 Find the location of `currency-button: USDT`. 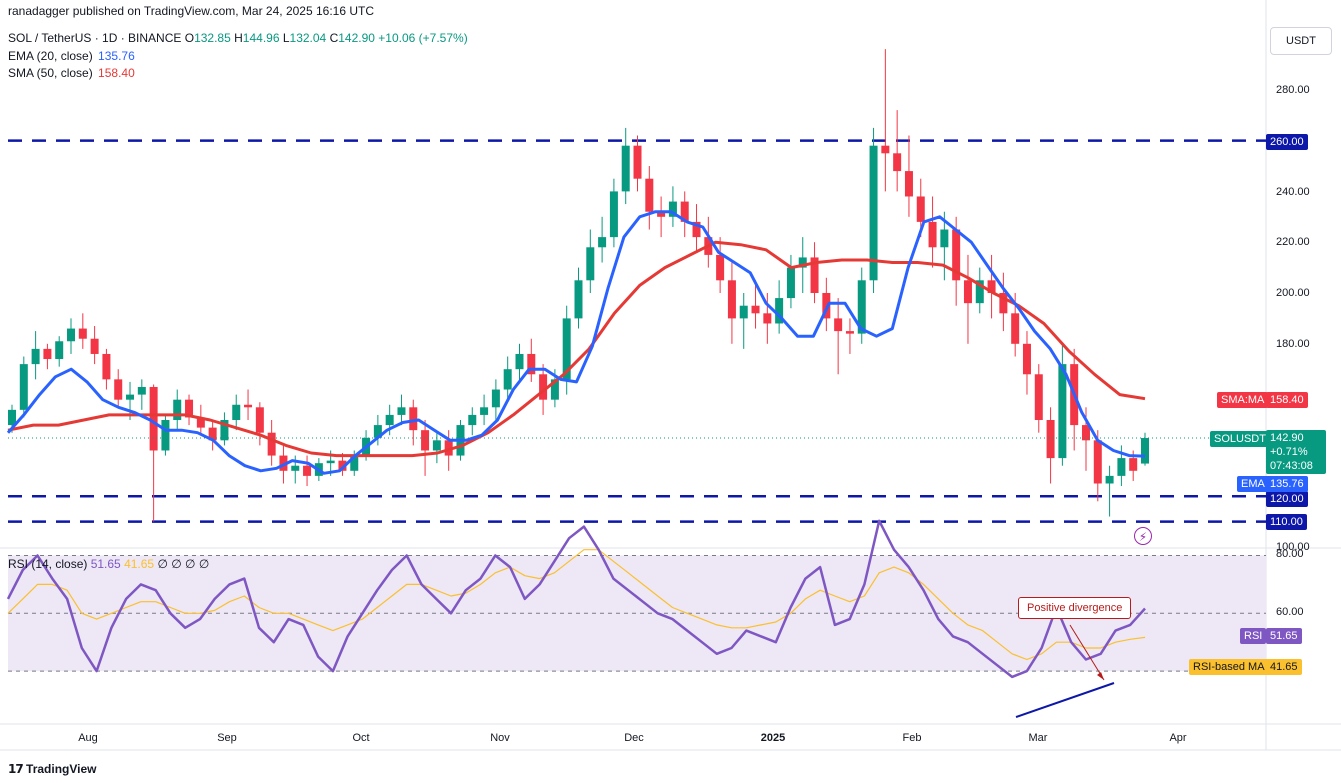

currency-button: USDT is located at coordinates (1301, 41).